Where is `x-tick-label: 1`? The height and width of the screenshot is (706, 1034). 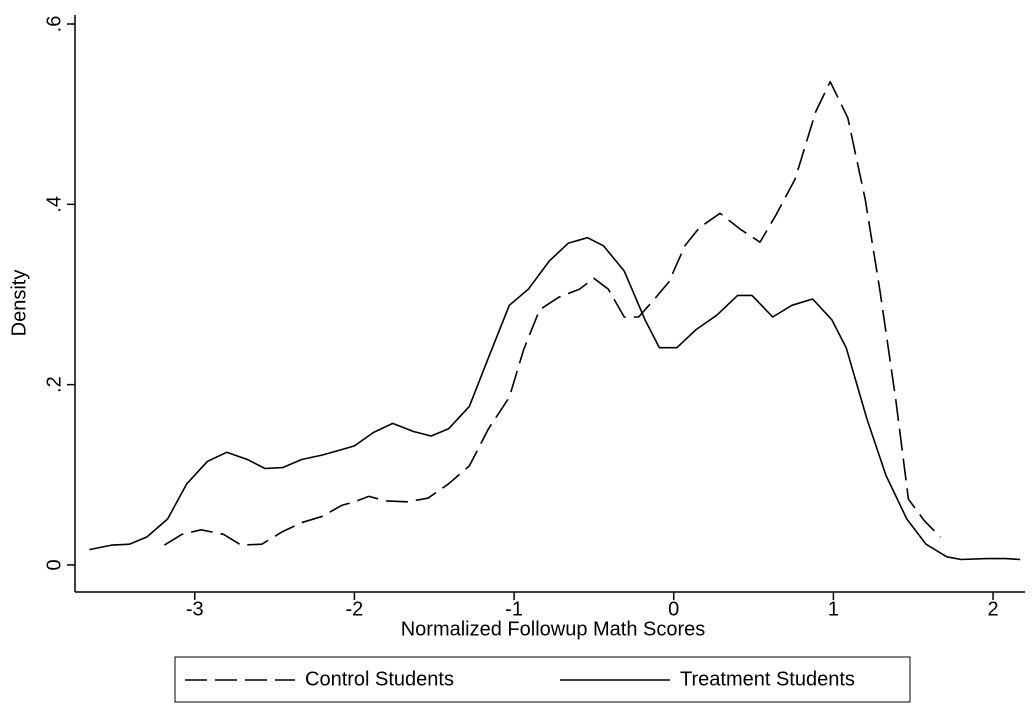 x-tick-label: 1 is located at coordinates (833, 609).